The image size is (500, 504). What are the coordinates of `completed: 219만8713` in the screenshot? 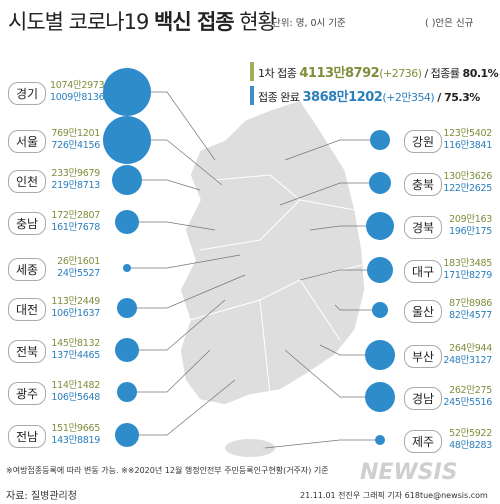 It's located at (75, 185).